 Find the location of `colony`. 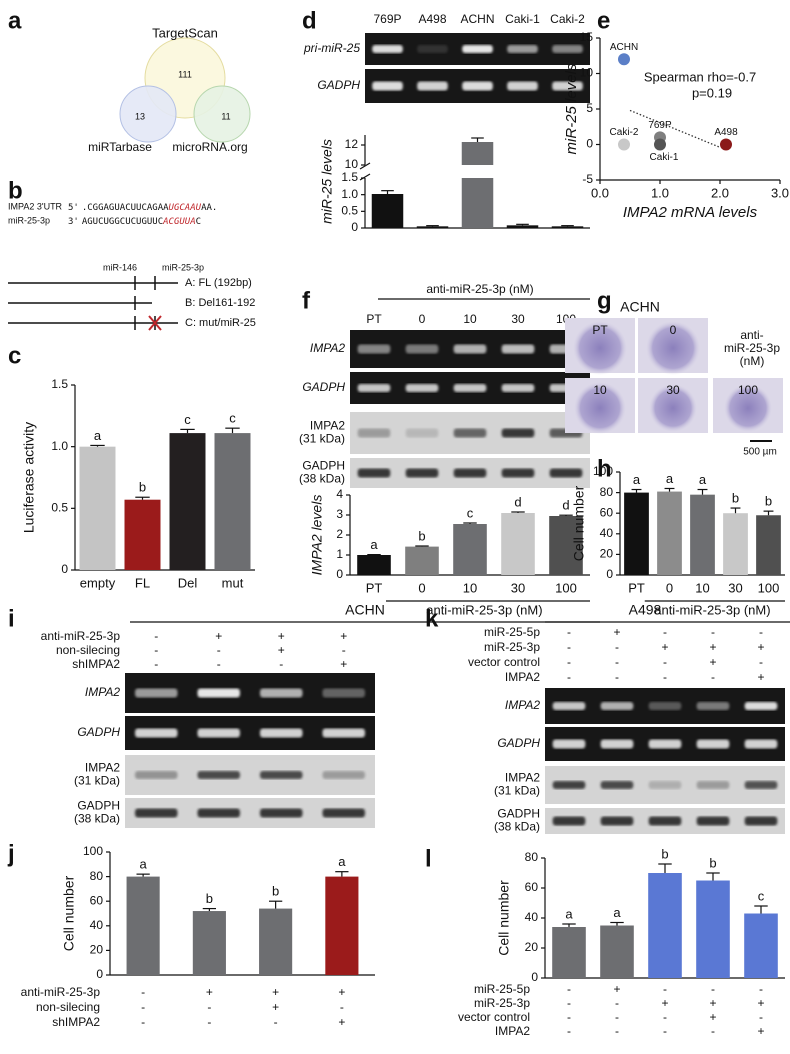

colony is located at coordinates (673, 408).